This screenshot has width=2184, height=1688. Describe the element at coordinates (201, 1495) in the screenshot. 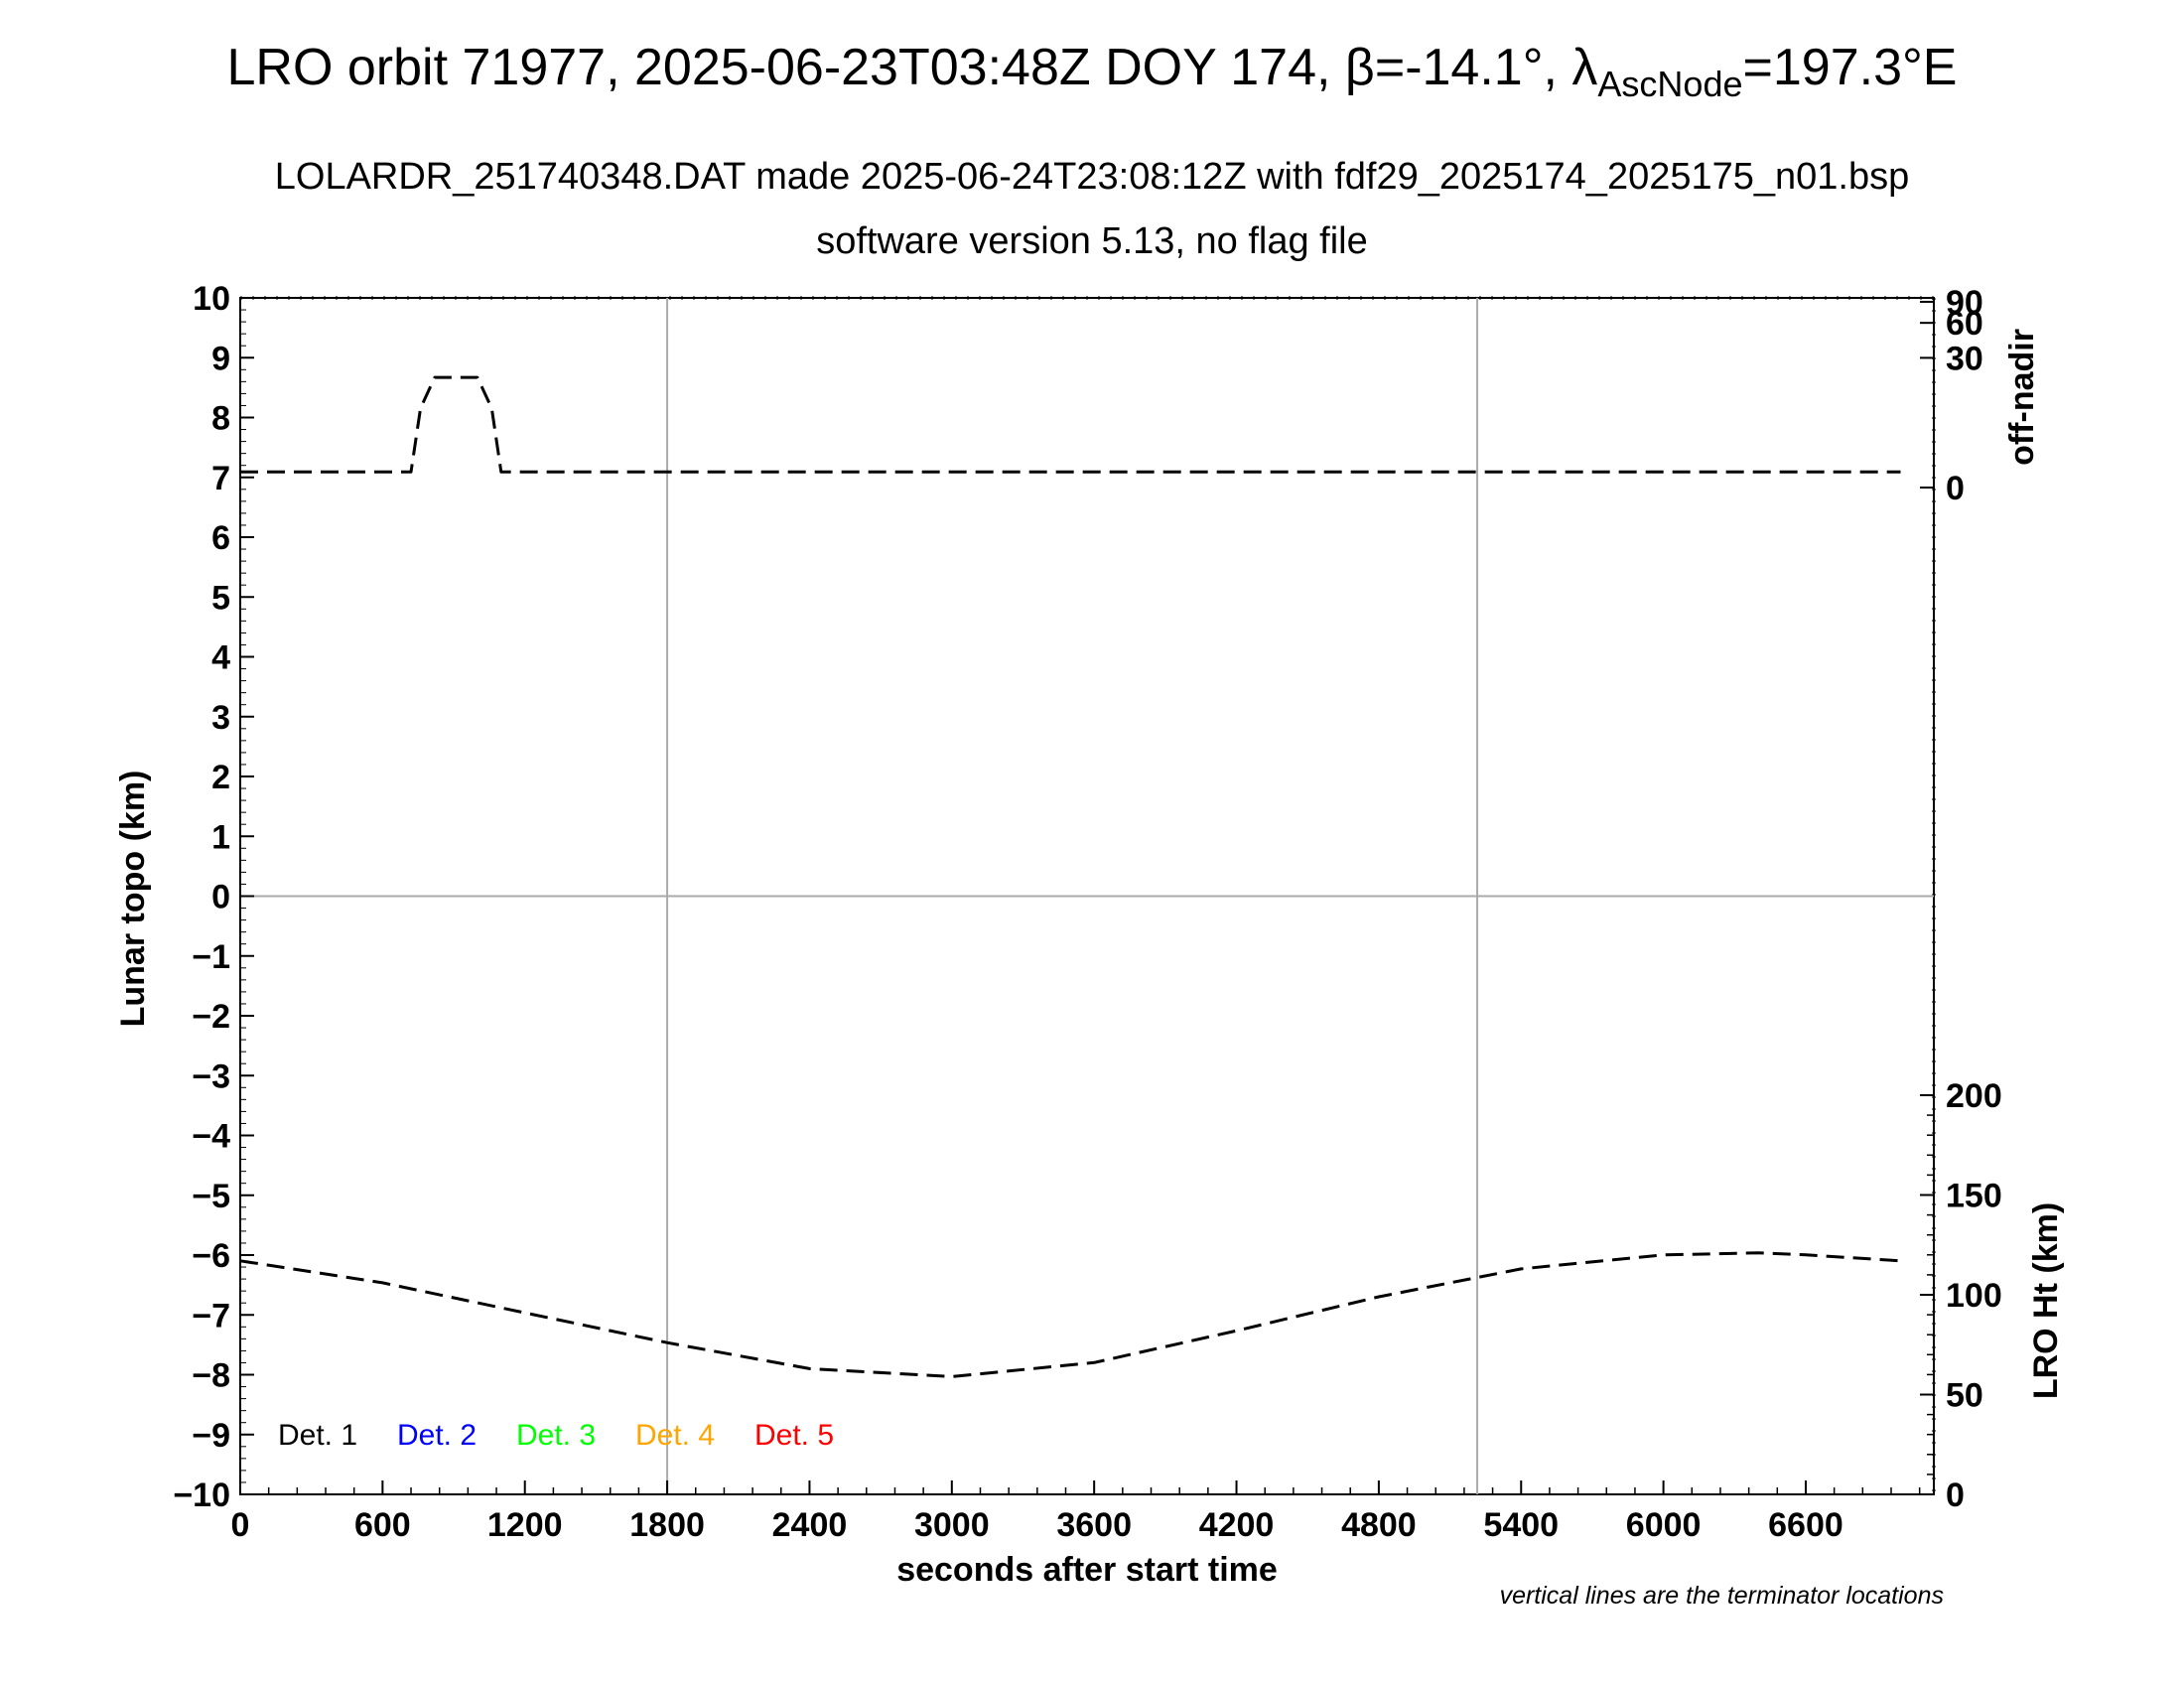

I see `y-tick-label: −10` at that location.